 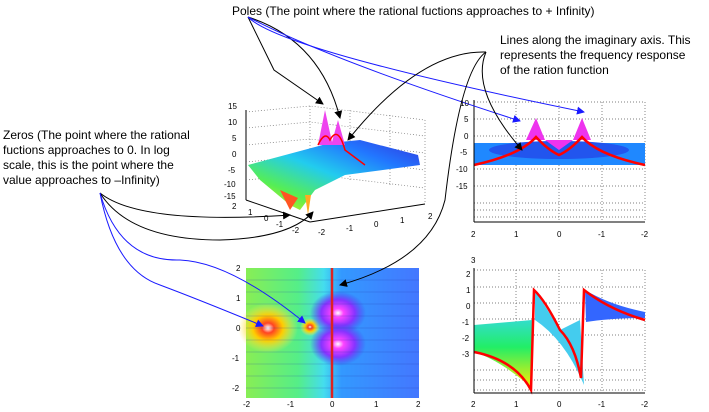 I want to click on zeros-line-4: value approaches to –Infinity), so click(x=81, y=180).